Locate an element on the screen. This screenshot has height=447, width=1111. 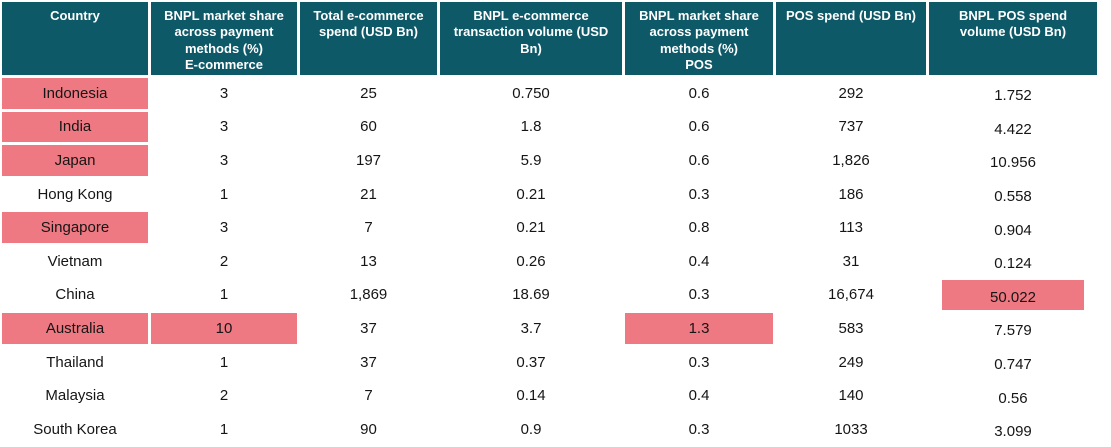
value-cell: 50.022 is located at coordinates (1013, 295).